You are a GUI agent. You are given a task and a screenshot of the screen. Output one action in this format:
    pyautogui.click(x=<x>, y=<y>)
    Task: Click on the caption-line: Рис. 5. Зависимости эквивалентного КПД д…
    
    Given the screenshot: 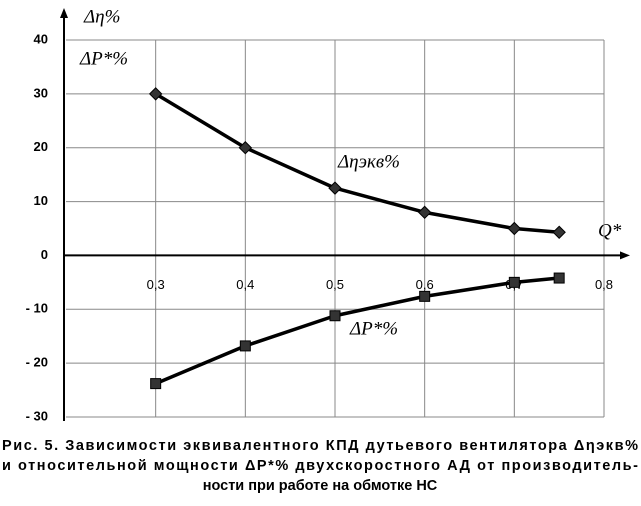 What is the action you would take?
    pyautogui.click(x=320, y=446)
    